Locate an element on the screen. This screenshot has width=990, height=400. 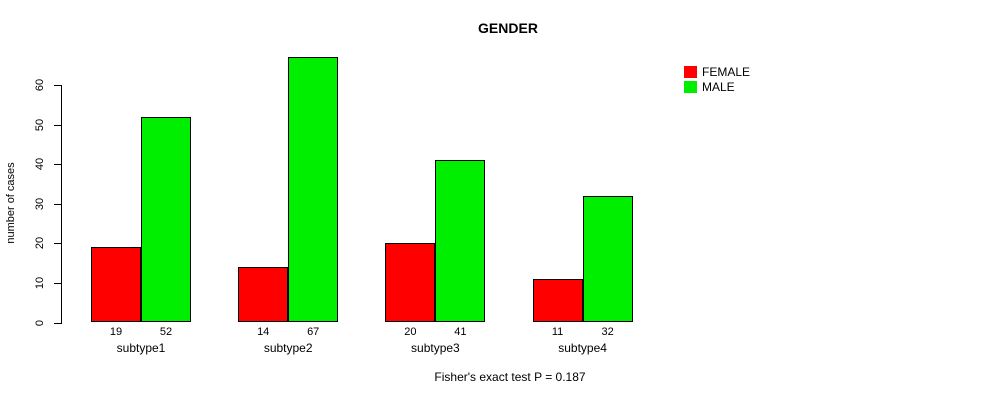
legend-item-female: FEMALE is located at coordinates (717, 72).